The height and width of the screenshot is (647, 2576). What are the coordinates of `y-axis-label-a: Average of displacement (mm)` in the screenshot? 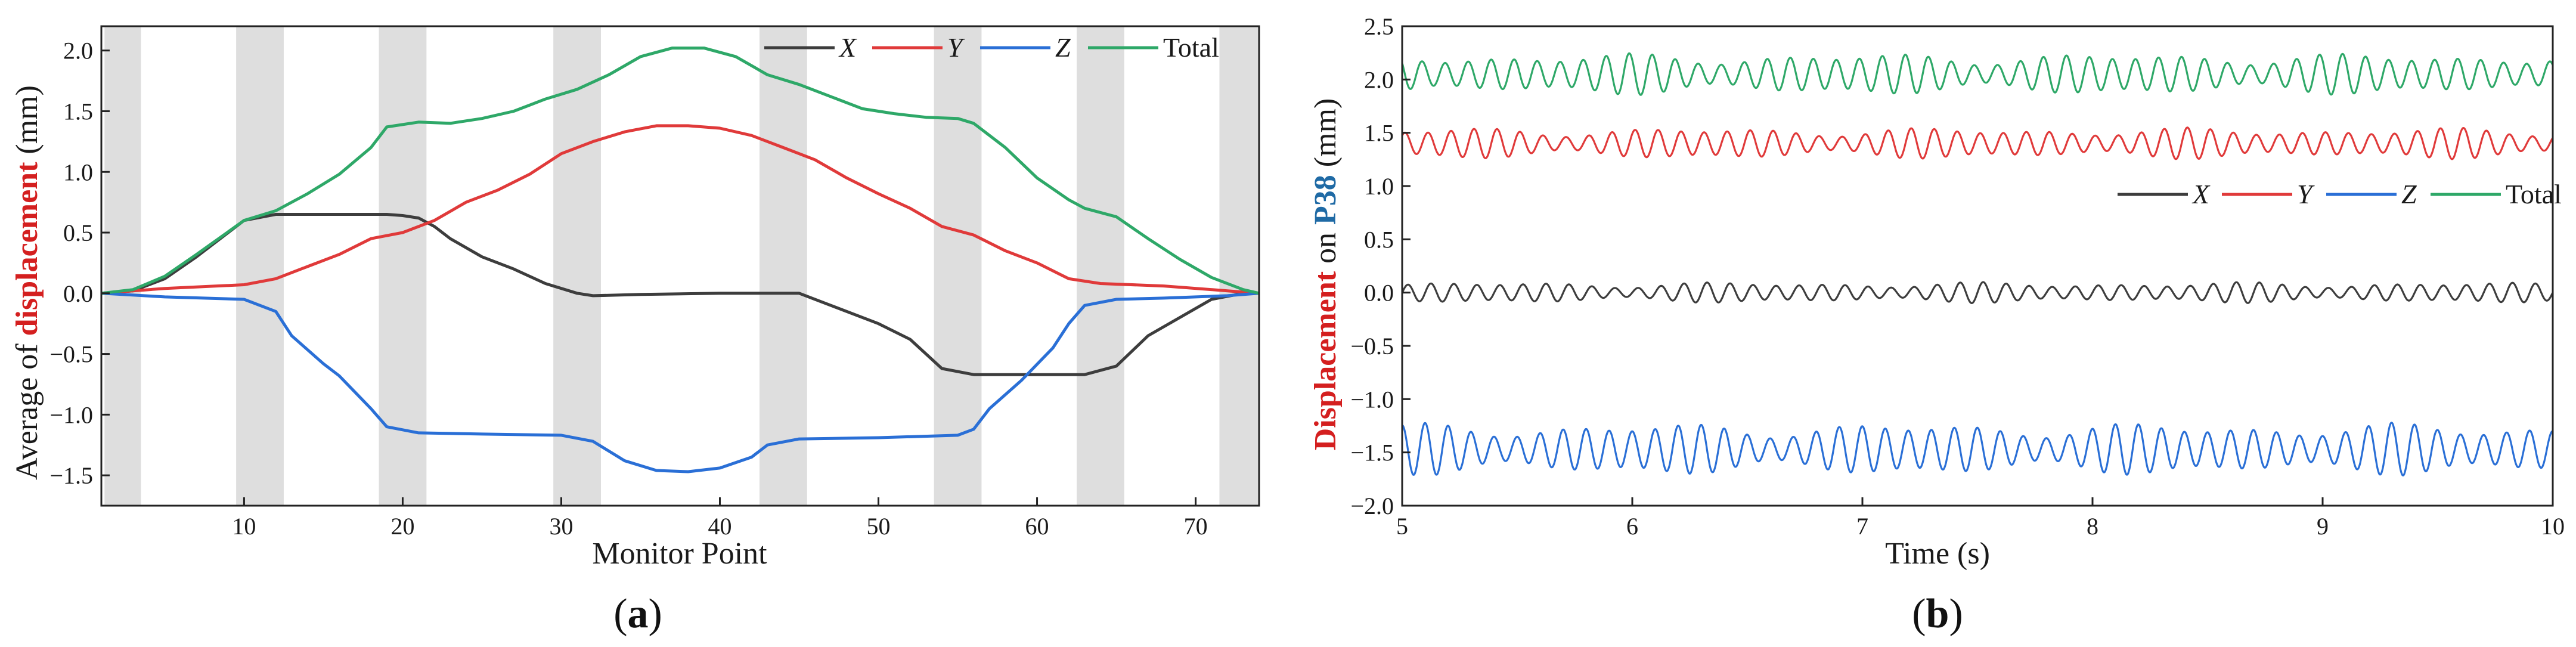 It's located at (27, 283).